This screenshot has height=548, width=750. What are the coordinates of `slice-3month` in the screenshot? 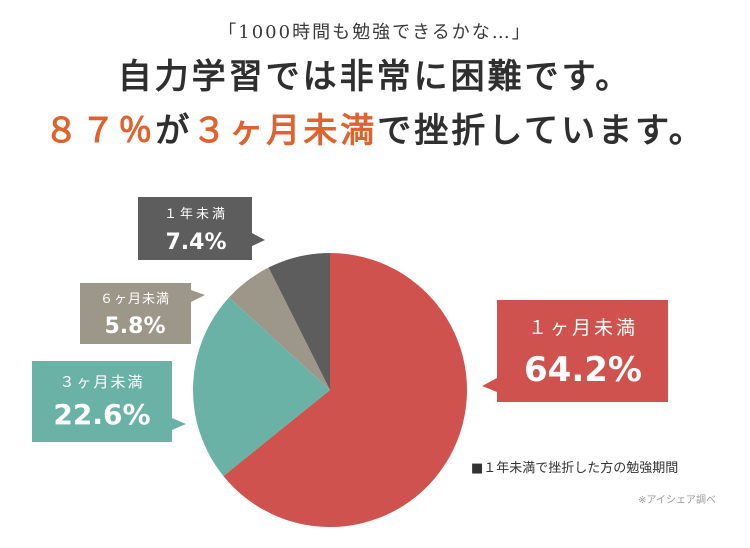 It's located at (261, 386).